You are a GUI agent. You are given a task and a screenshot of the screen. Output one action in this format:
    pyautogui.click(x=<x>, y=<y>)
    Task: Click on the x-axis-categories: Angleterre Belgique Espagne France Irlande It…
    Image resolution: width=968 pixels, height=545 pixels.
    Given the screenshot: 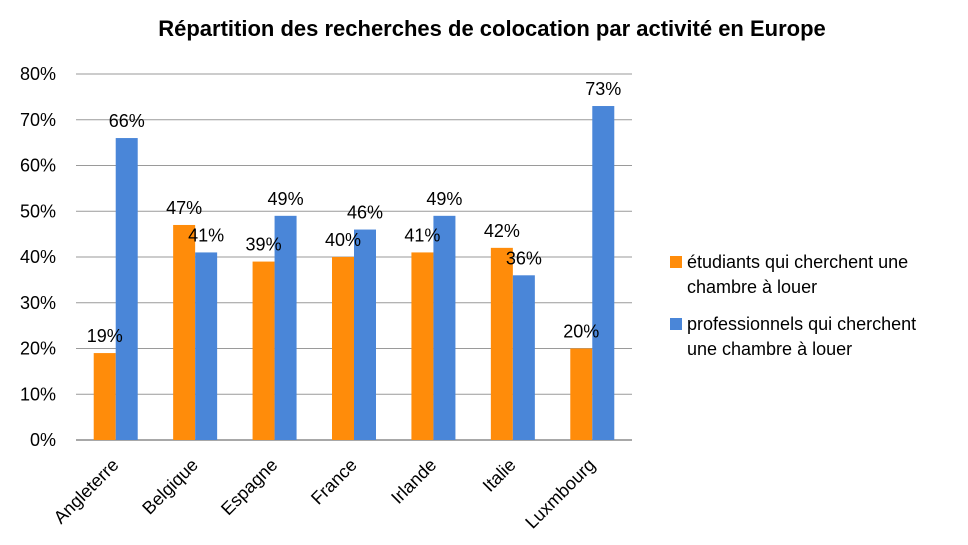 What is the action you would take?
    pyautogui.click(x=324, y=494)
    